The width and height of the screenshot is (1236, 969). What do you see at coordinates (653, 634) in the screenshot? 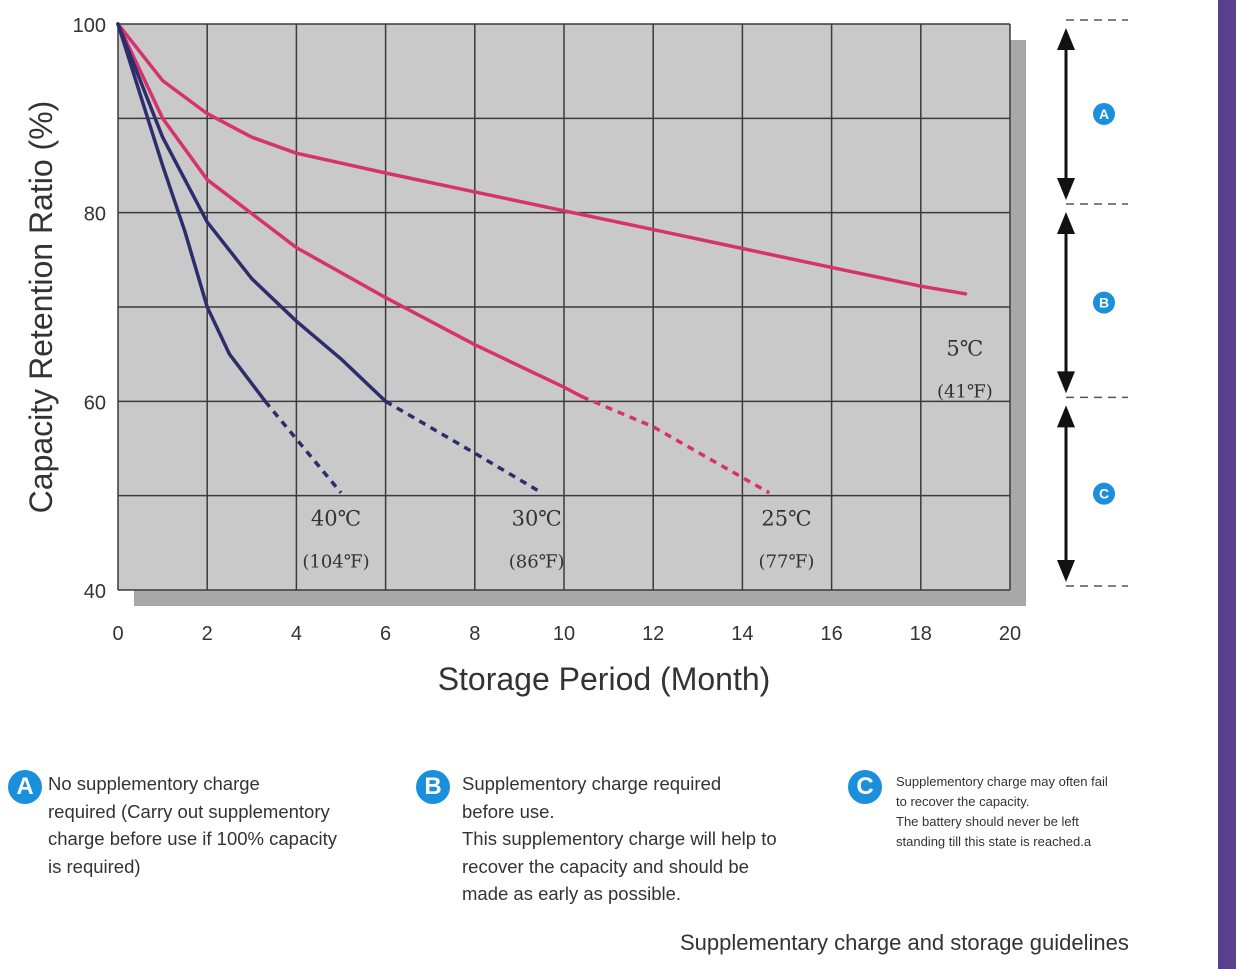
I see `x-tick-label: 12` at bounding box center [653, 634].